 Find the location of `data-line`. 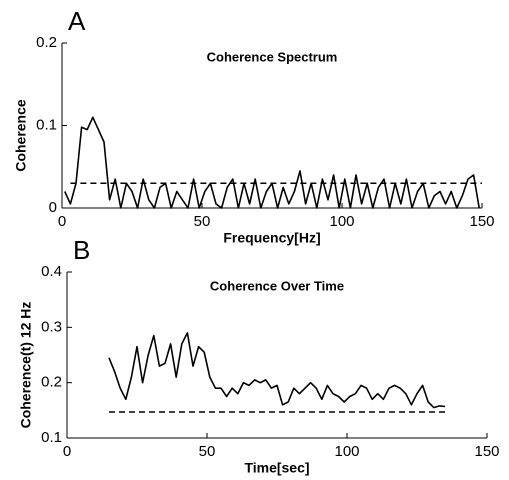

data-line is located at coordinates (277, 370).